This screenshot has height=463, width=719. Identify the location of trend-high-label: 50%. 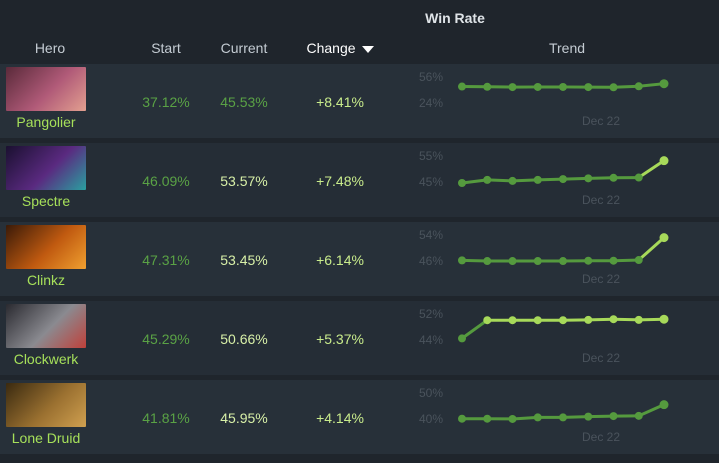
(431, 393).